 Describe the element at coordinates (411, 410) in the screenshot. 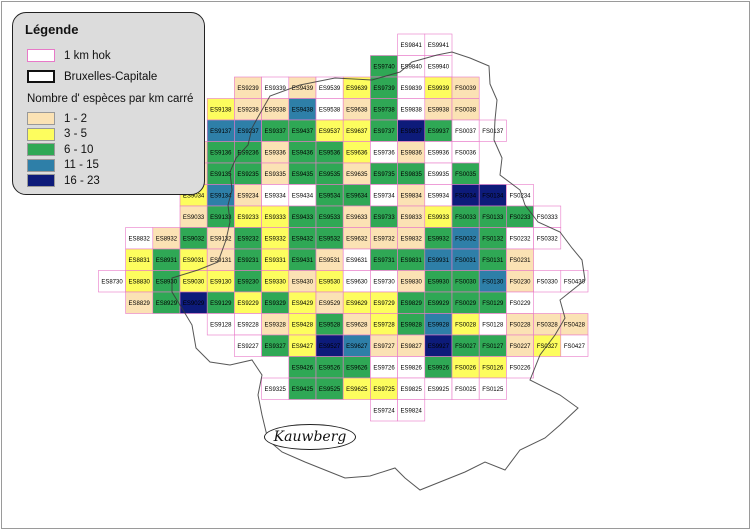

I see `grid-cell-es9824` at that location.